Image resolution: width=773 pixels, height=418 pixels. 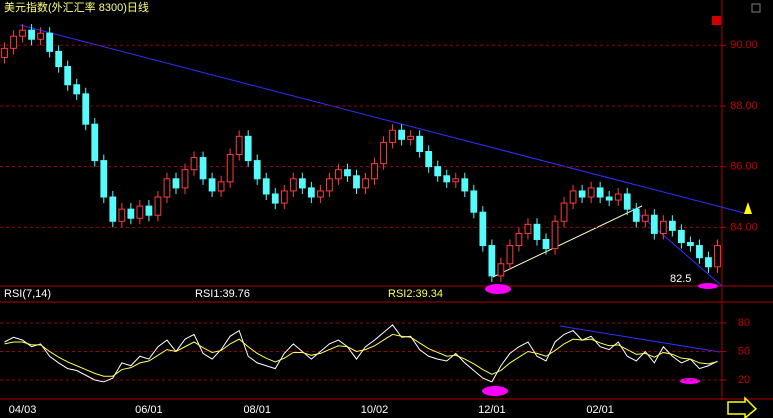 What do you see at coordinates (748, 208) in the screenshot?
I see `marker` at bounding box center [748, 208].